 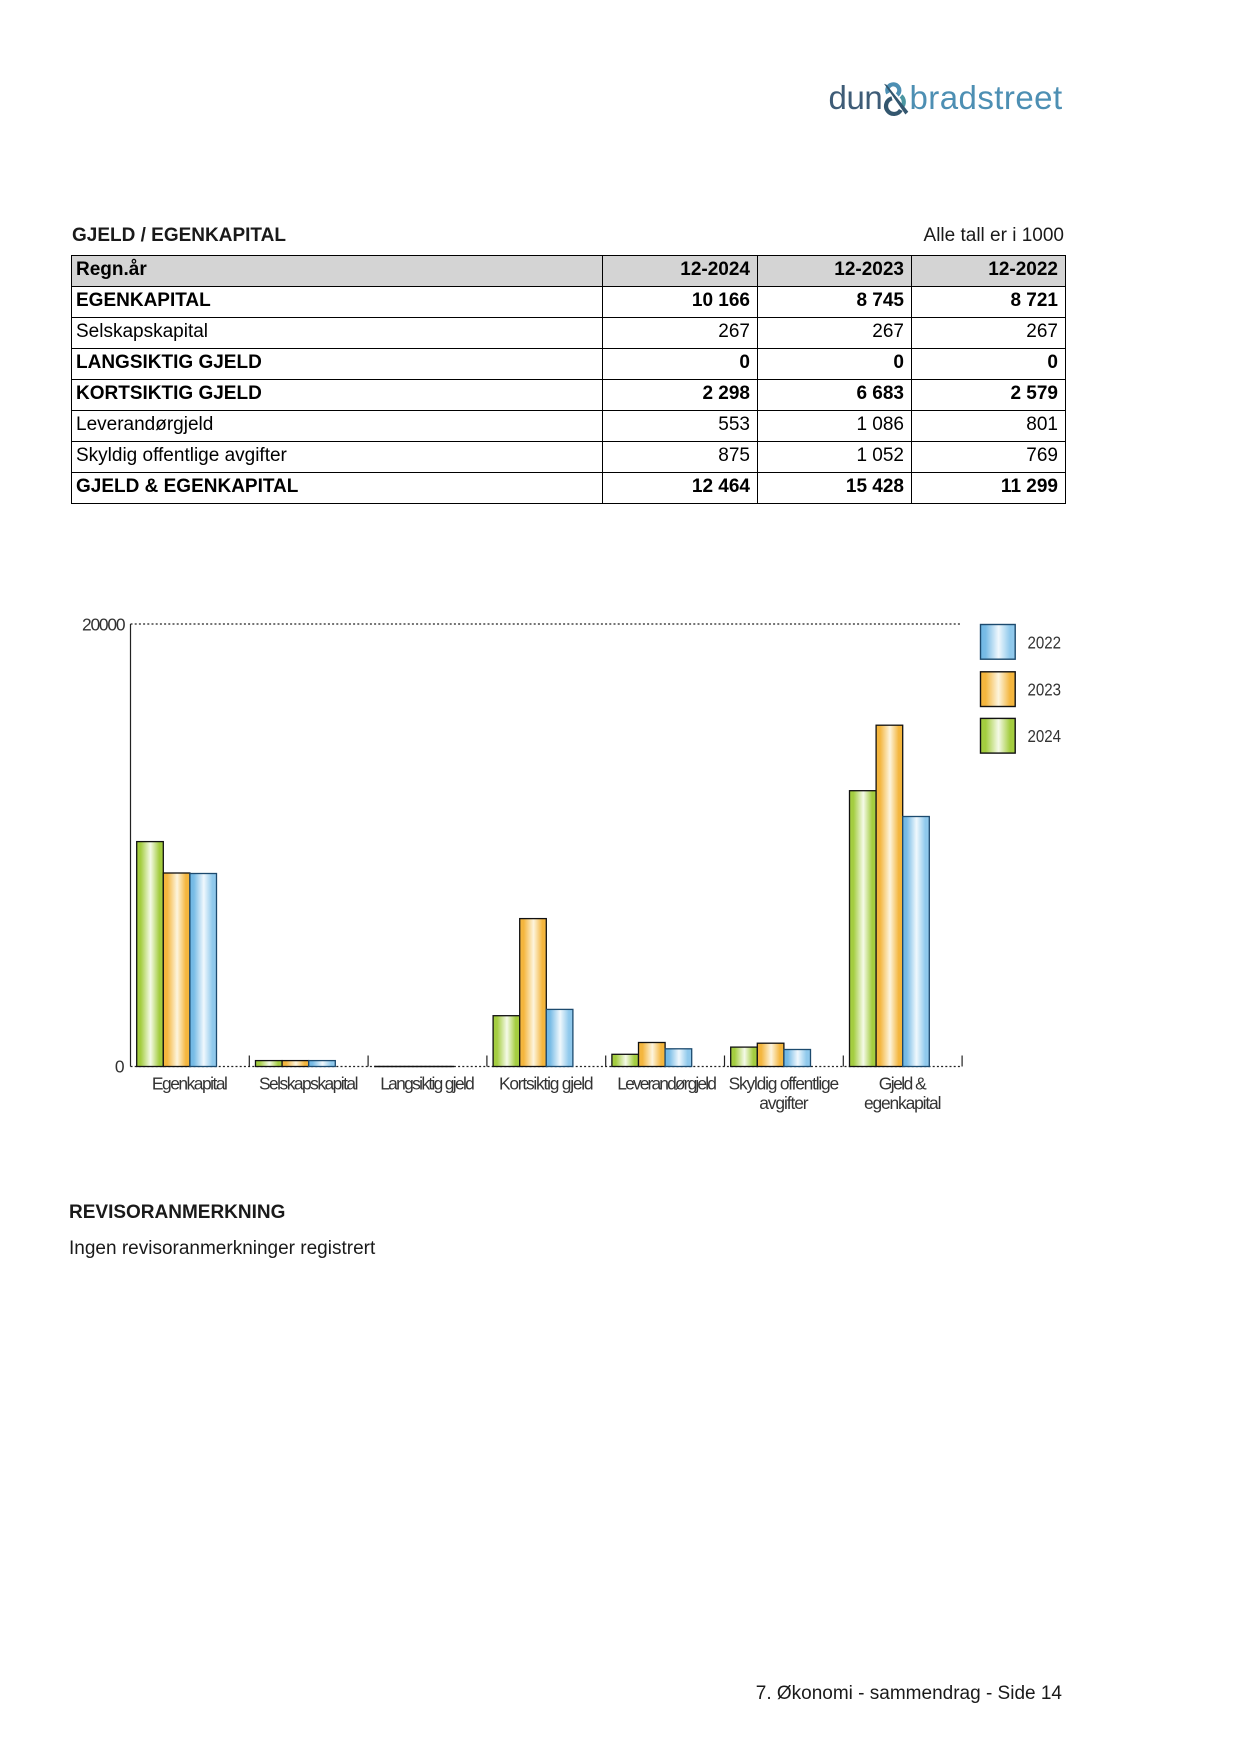 What do you see at coordinates (903, 1103) in the screenshot?
I see `svg-text: egenkapital` at bounding box center [903, 1103].